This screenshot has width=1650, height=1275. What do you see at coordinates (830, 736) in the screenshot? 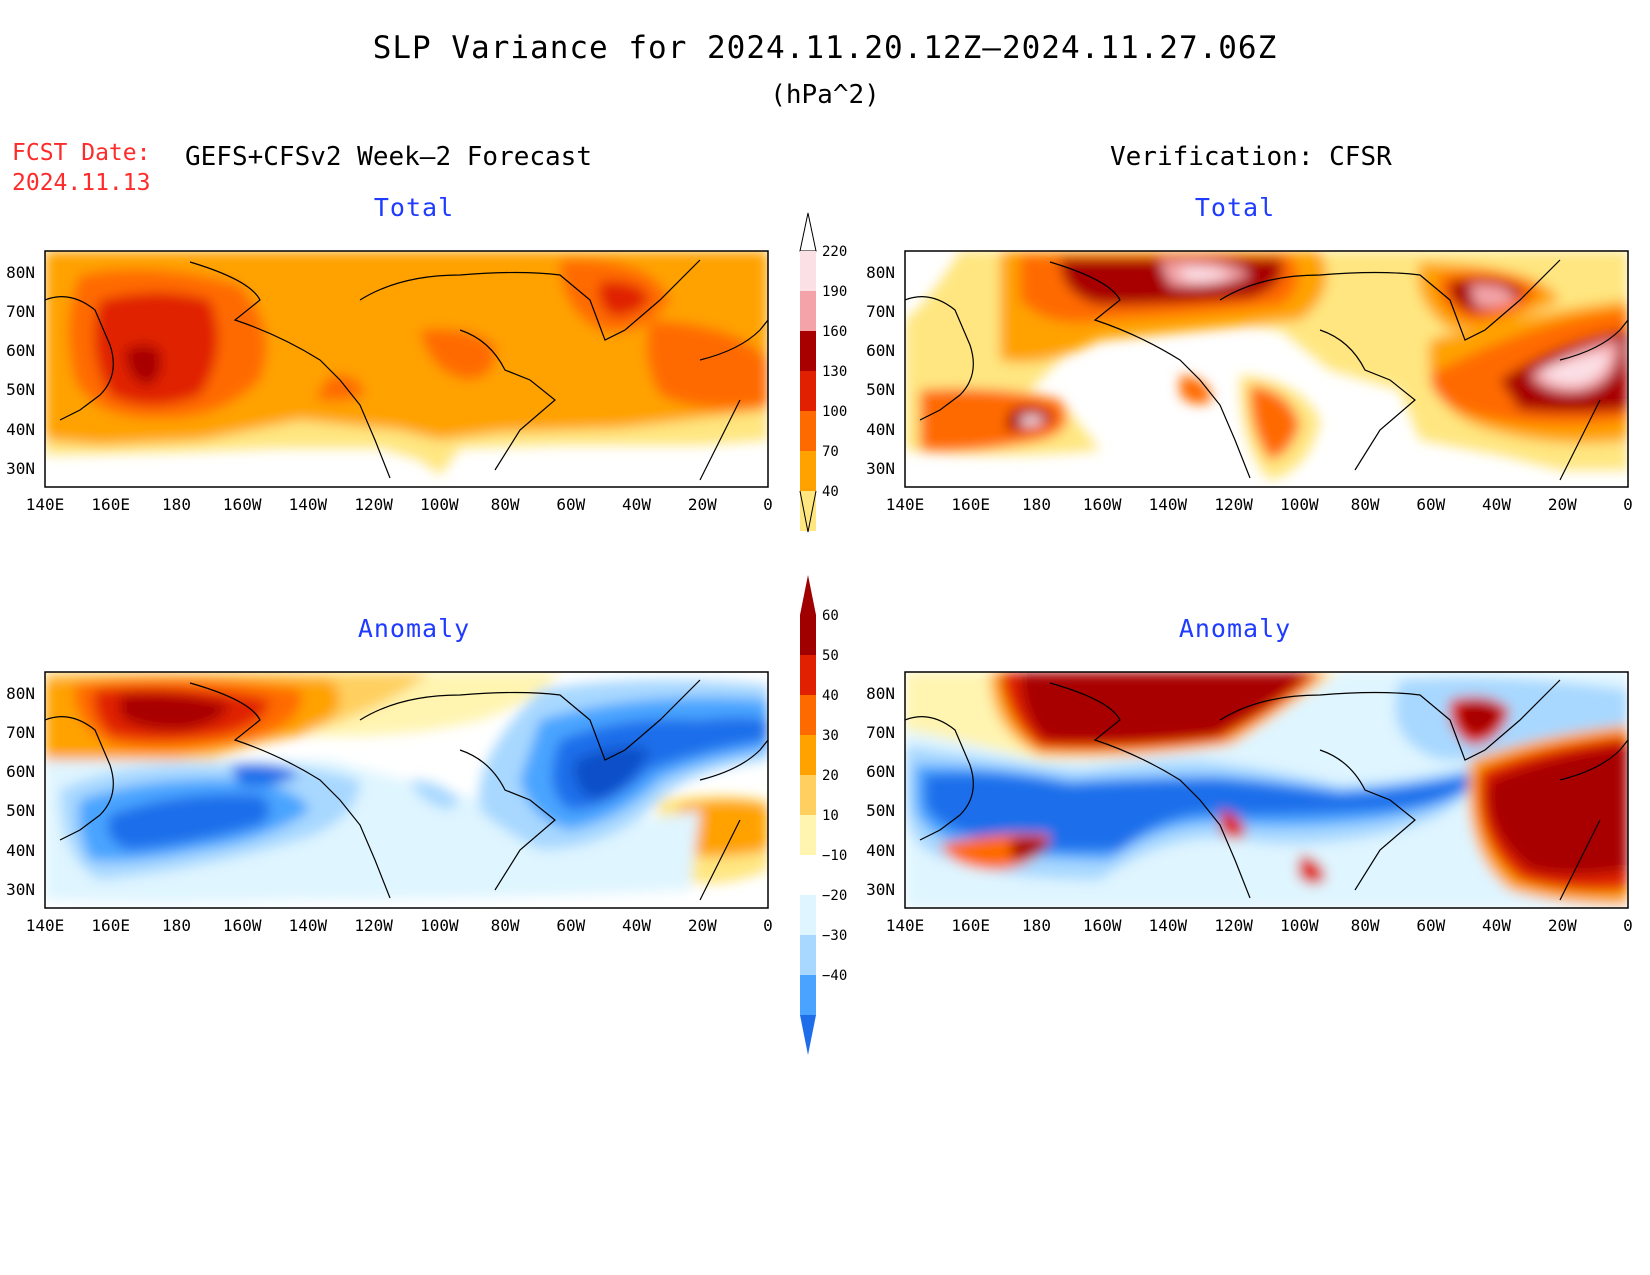
I see `colorbar-anomaly-label: 30` at bounding box center [830, 736].